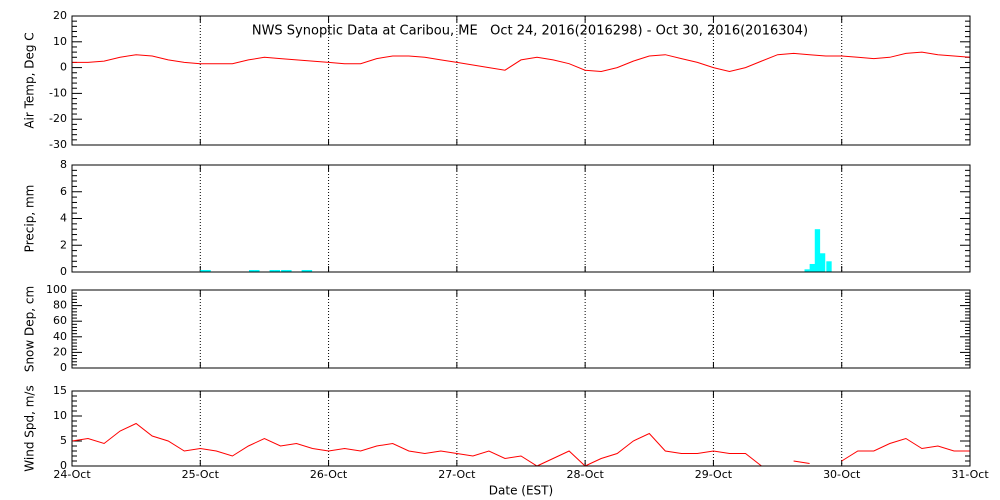 The image size is (1000, 500). Describe the element at coordinates (63, 164) in the screenshot. I see `y-tick-label: 8` at that location.